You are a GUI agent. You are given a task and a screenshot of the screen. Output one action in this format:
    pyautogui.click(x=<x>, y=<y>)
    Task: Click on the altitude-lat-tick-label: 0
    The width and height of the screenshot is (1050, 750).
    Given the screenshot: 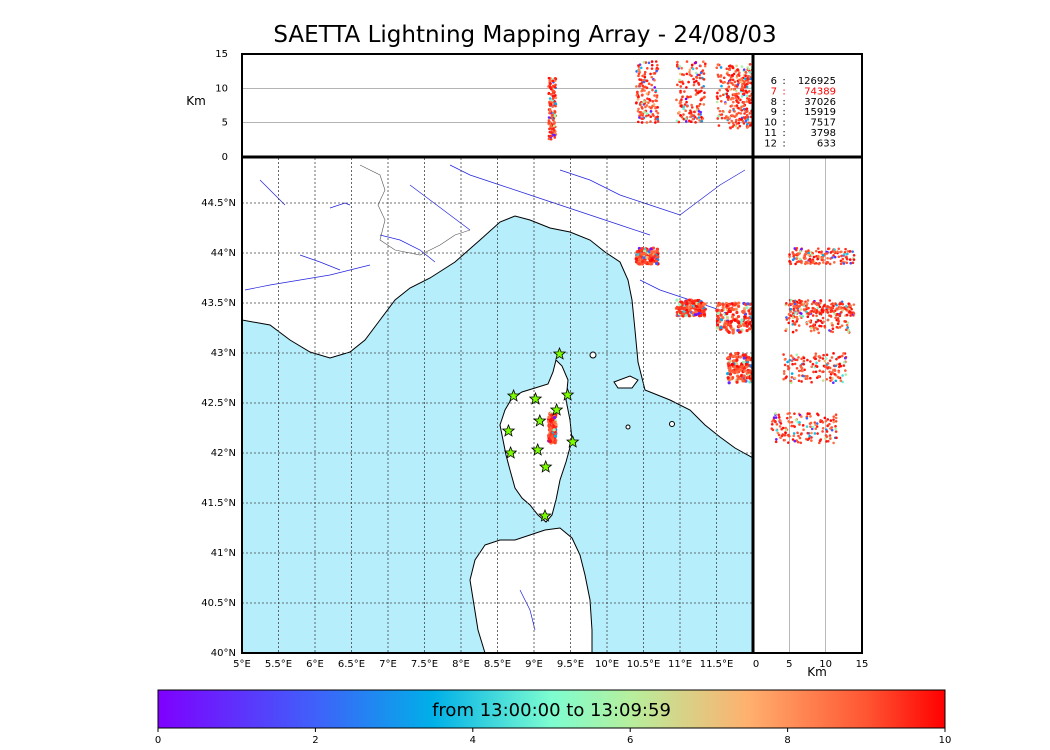 What is the action you would take?
    pyautogui.click(x=756, y=664)
    